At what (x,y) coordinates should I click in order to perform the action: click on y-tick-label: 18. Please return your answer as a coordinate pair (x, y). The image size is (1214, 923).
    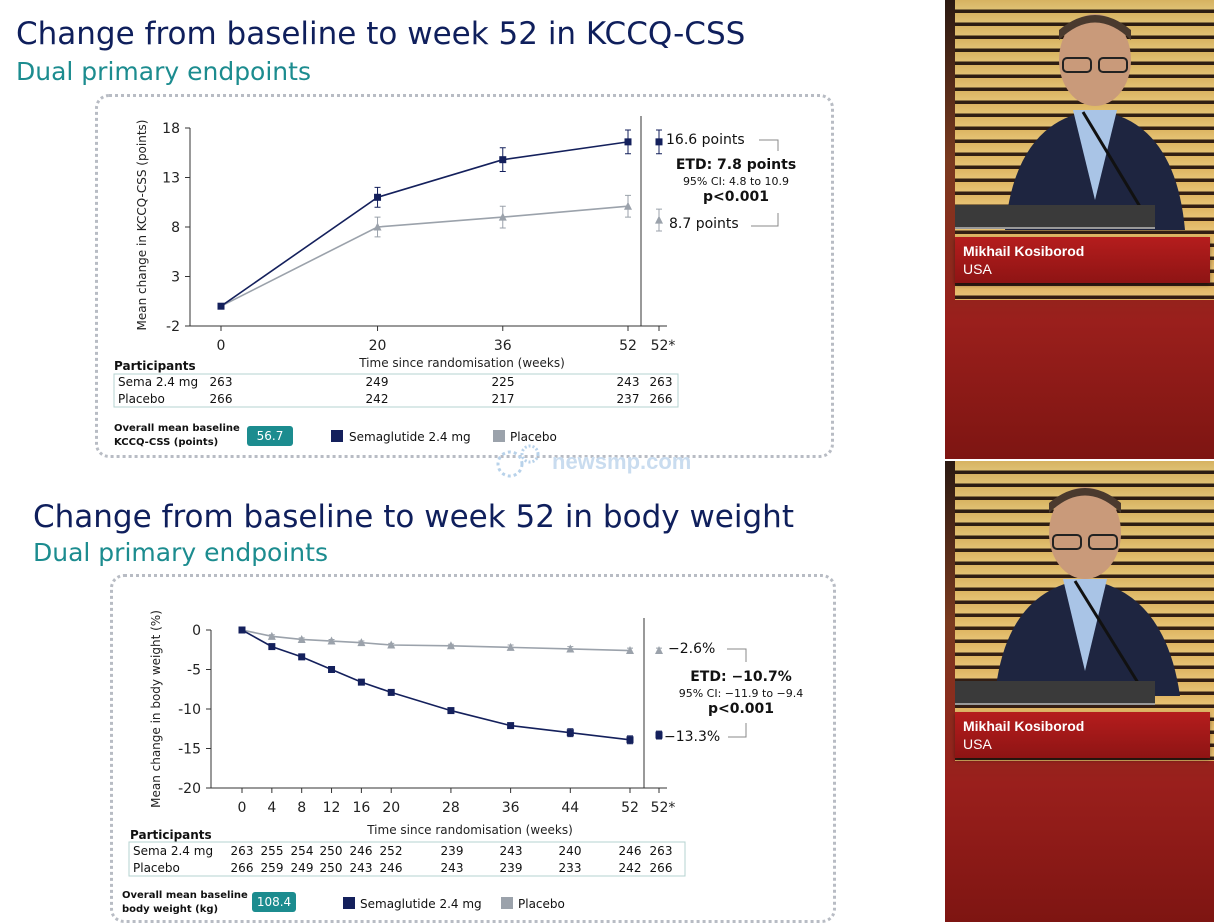
    Looking at the image, I should click on (171, 129).